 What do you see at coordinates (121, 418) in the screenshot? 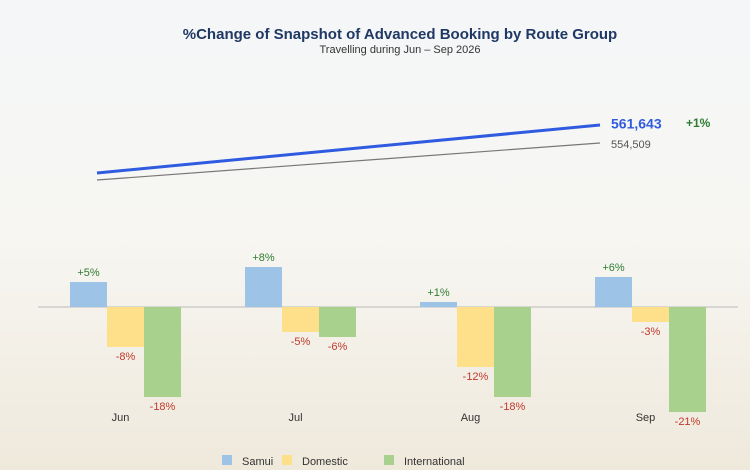
I see `x-tick-label: Jun` at bounding box center [121, 418].